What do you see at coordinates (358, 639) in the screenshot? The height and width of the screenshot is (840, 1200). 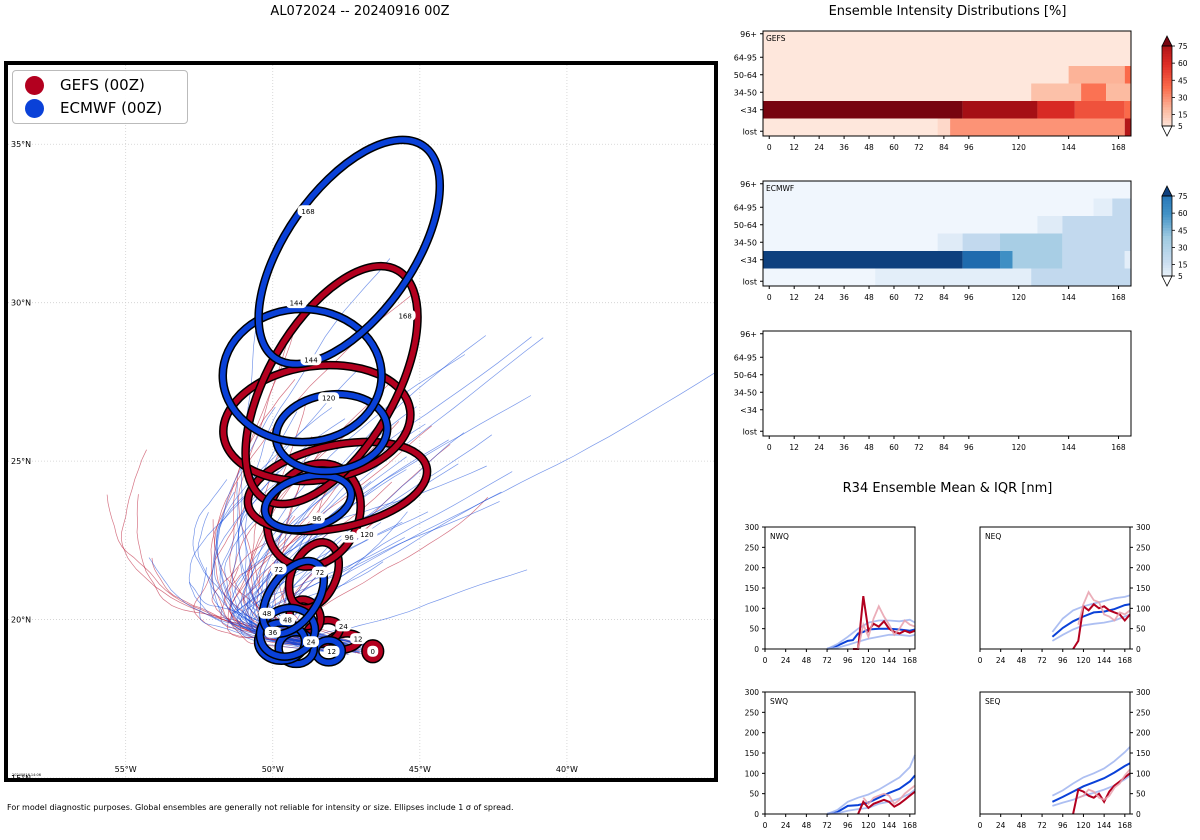 I see `gefs-hour-label: 12` at bounding box center [358, 639].